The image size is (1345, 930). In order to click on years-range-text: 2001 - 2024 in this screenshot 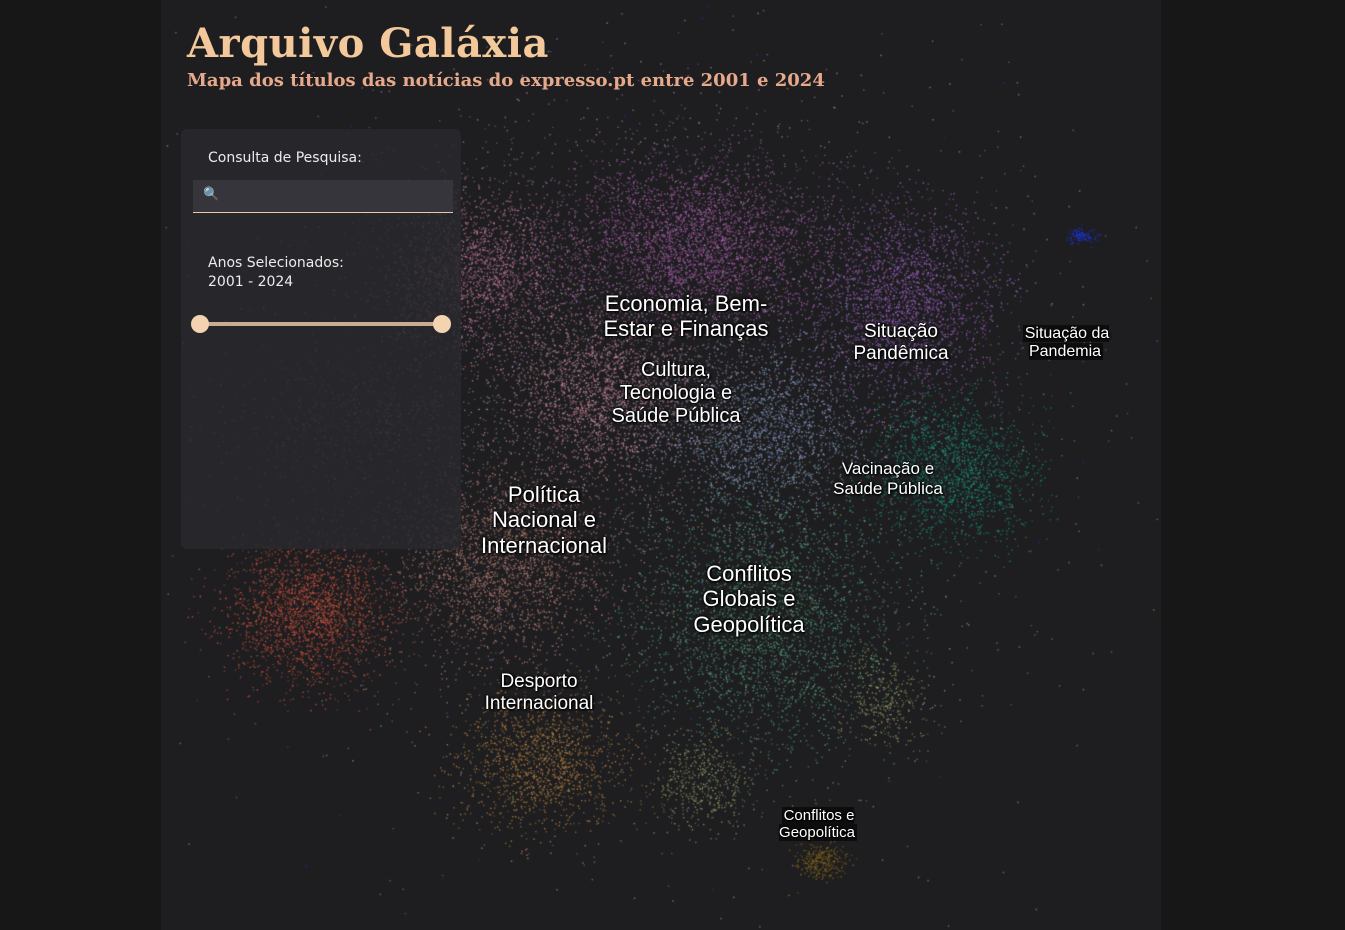, I will do `click(251, 282)`.